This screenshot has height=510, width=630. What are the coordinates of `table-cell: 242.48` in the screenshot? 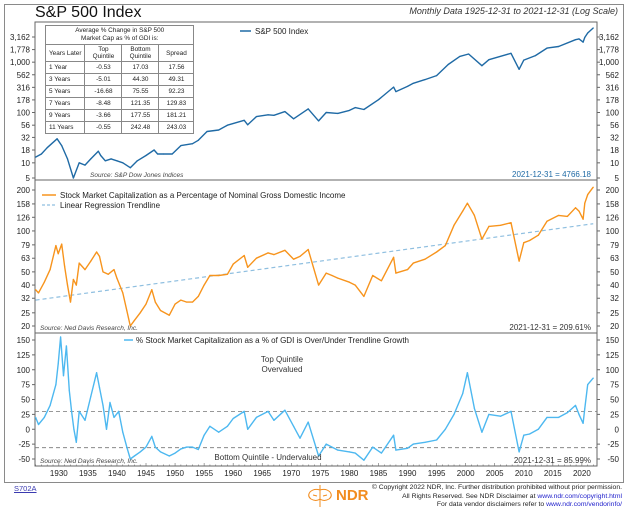 It's located at (140, 127).